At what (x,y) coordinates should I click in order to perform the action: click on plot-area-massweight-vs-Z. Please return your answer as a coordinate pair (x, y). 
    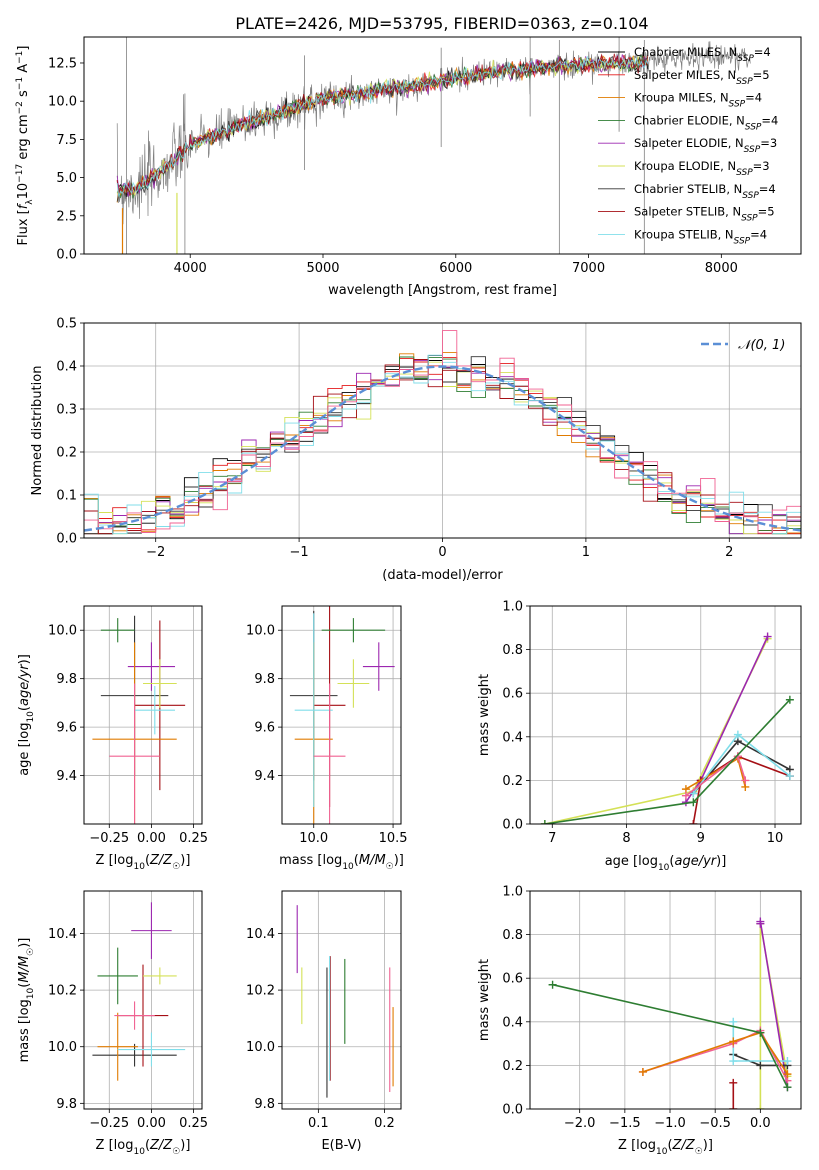
    Looking at the image, I should click on (670, 1013).